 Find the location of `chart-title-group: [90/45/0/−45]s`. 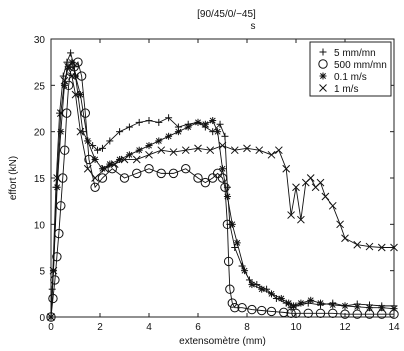

chart-title-group: [90/45/0/−45]s is located at coordinates (226, 20).